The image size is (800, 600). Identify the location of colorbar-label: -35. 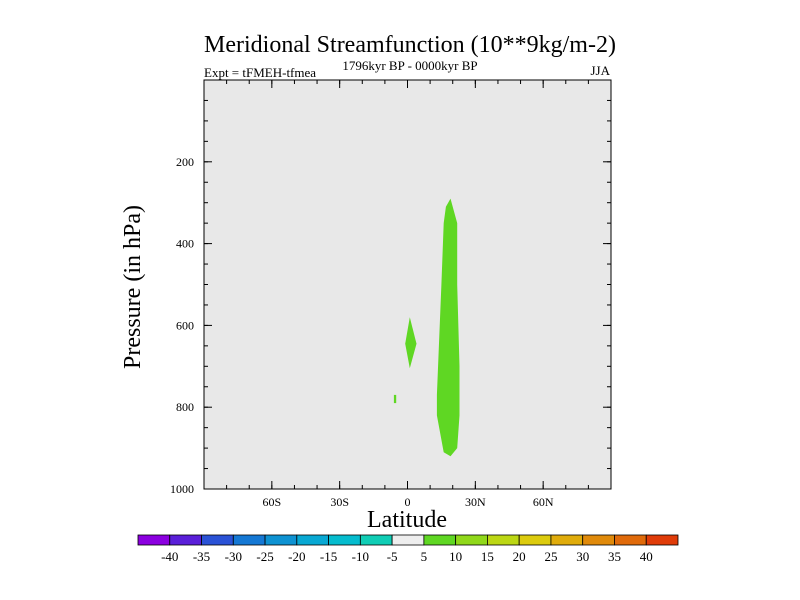
(201, 556).